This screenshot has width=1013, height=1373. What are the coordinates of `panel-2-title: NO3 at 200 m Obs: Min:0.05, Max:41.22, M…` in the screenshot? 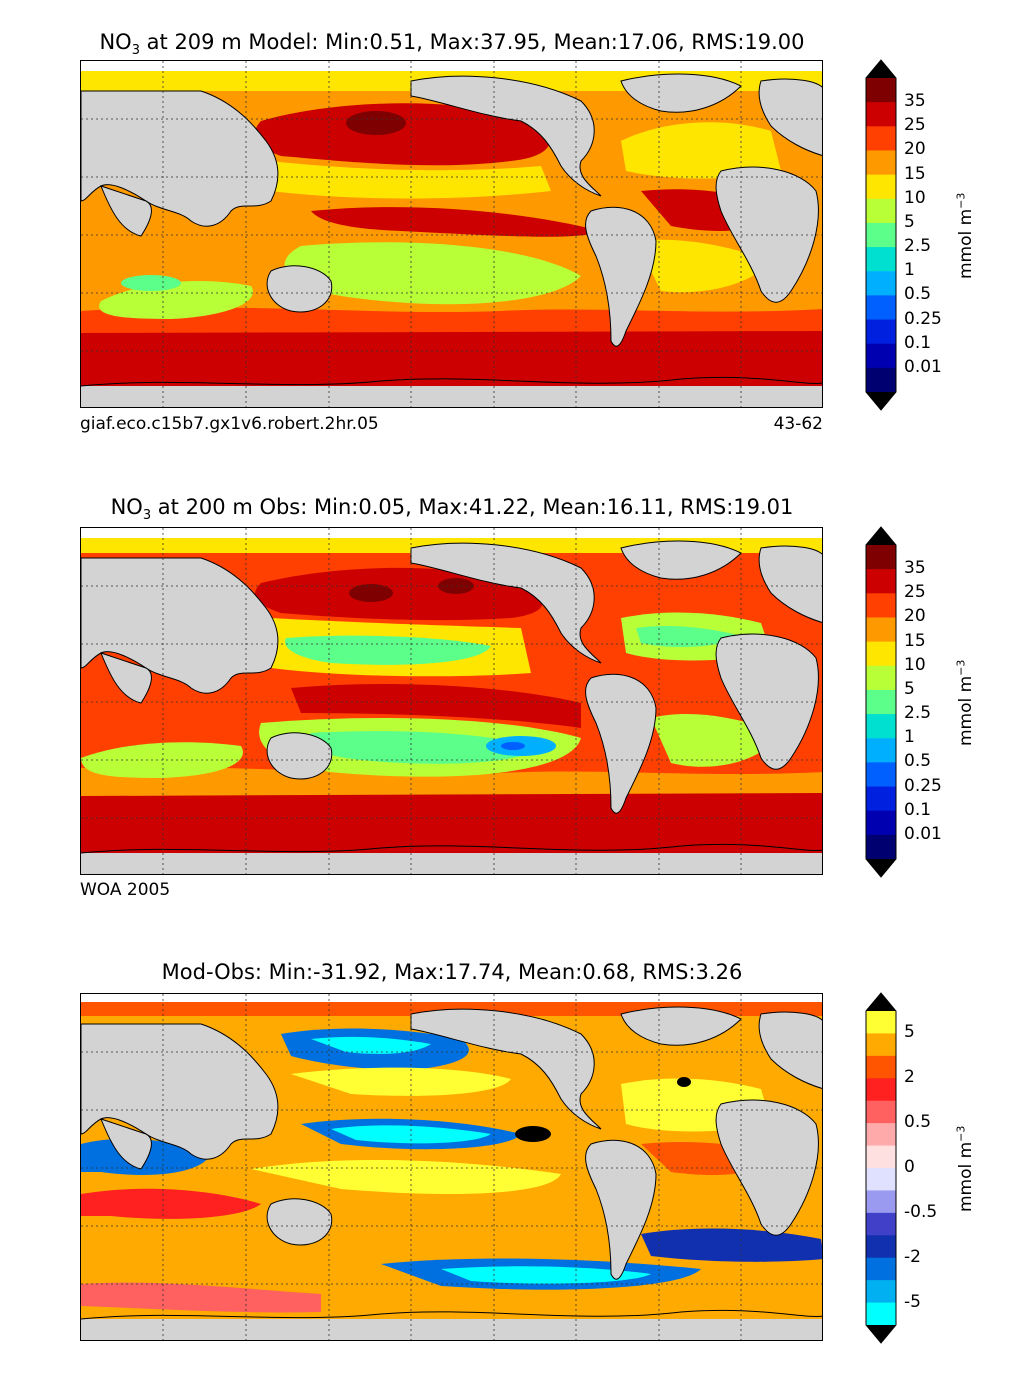 It's located at (452, 509).